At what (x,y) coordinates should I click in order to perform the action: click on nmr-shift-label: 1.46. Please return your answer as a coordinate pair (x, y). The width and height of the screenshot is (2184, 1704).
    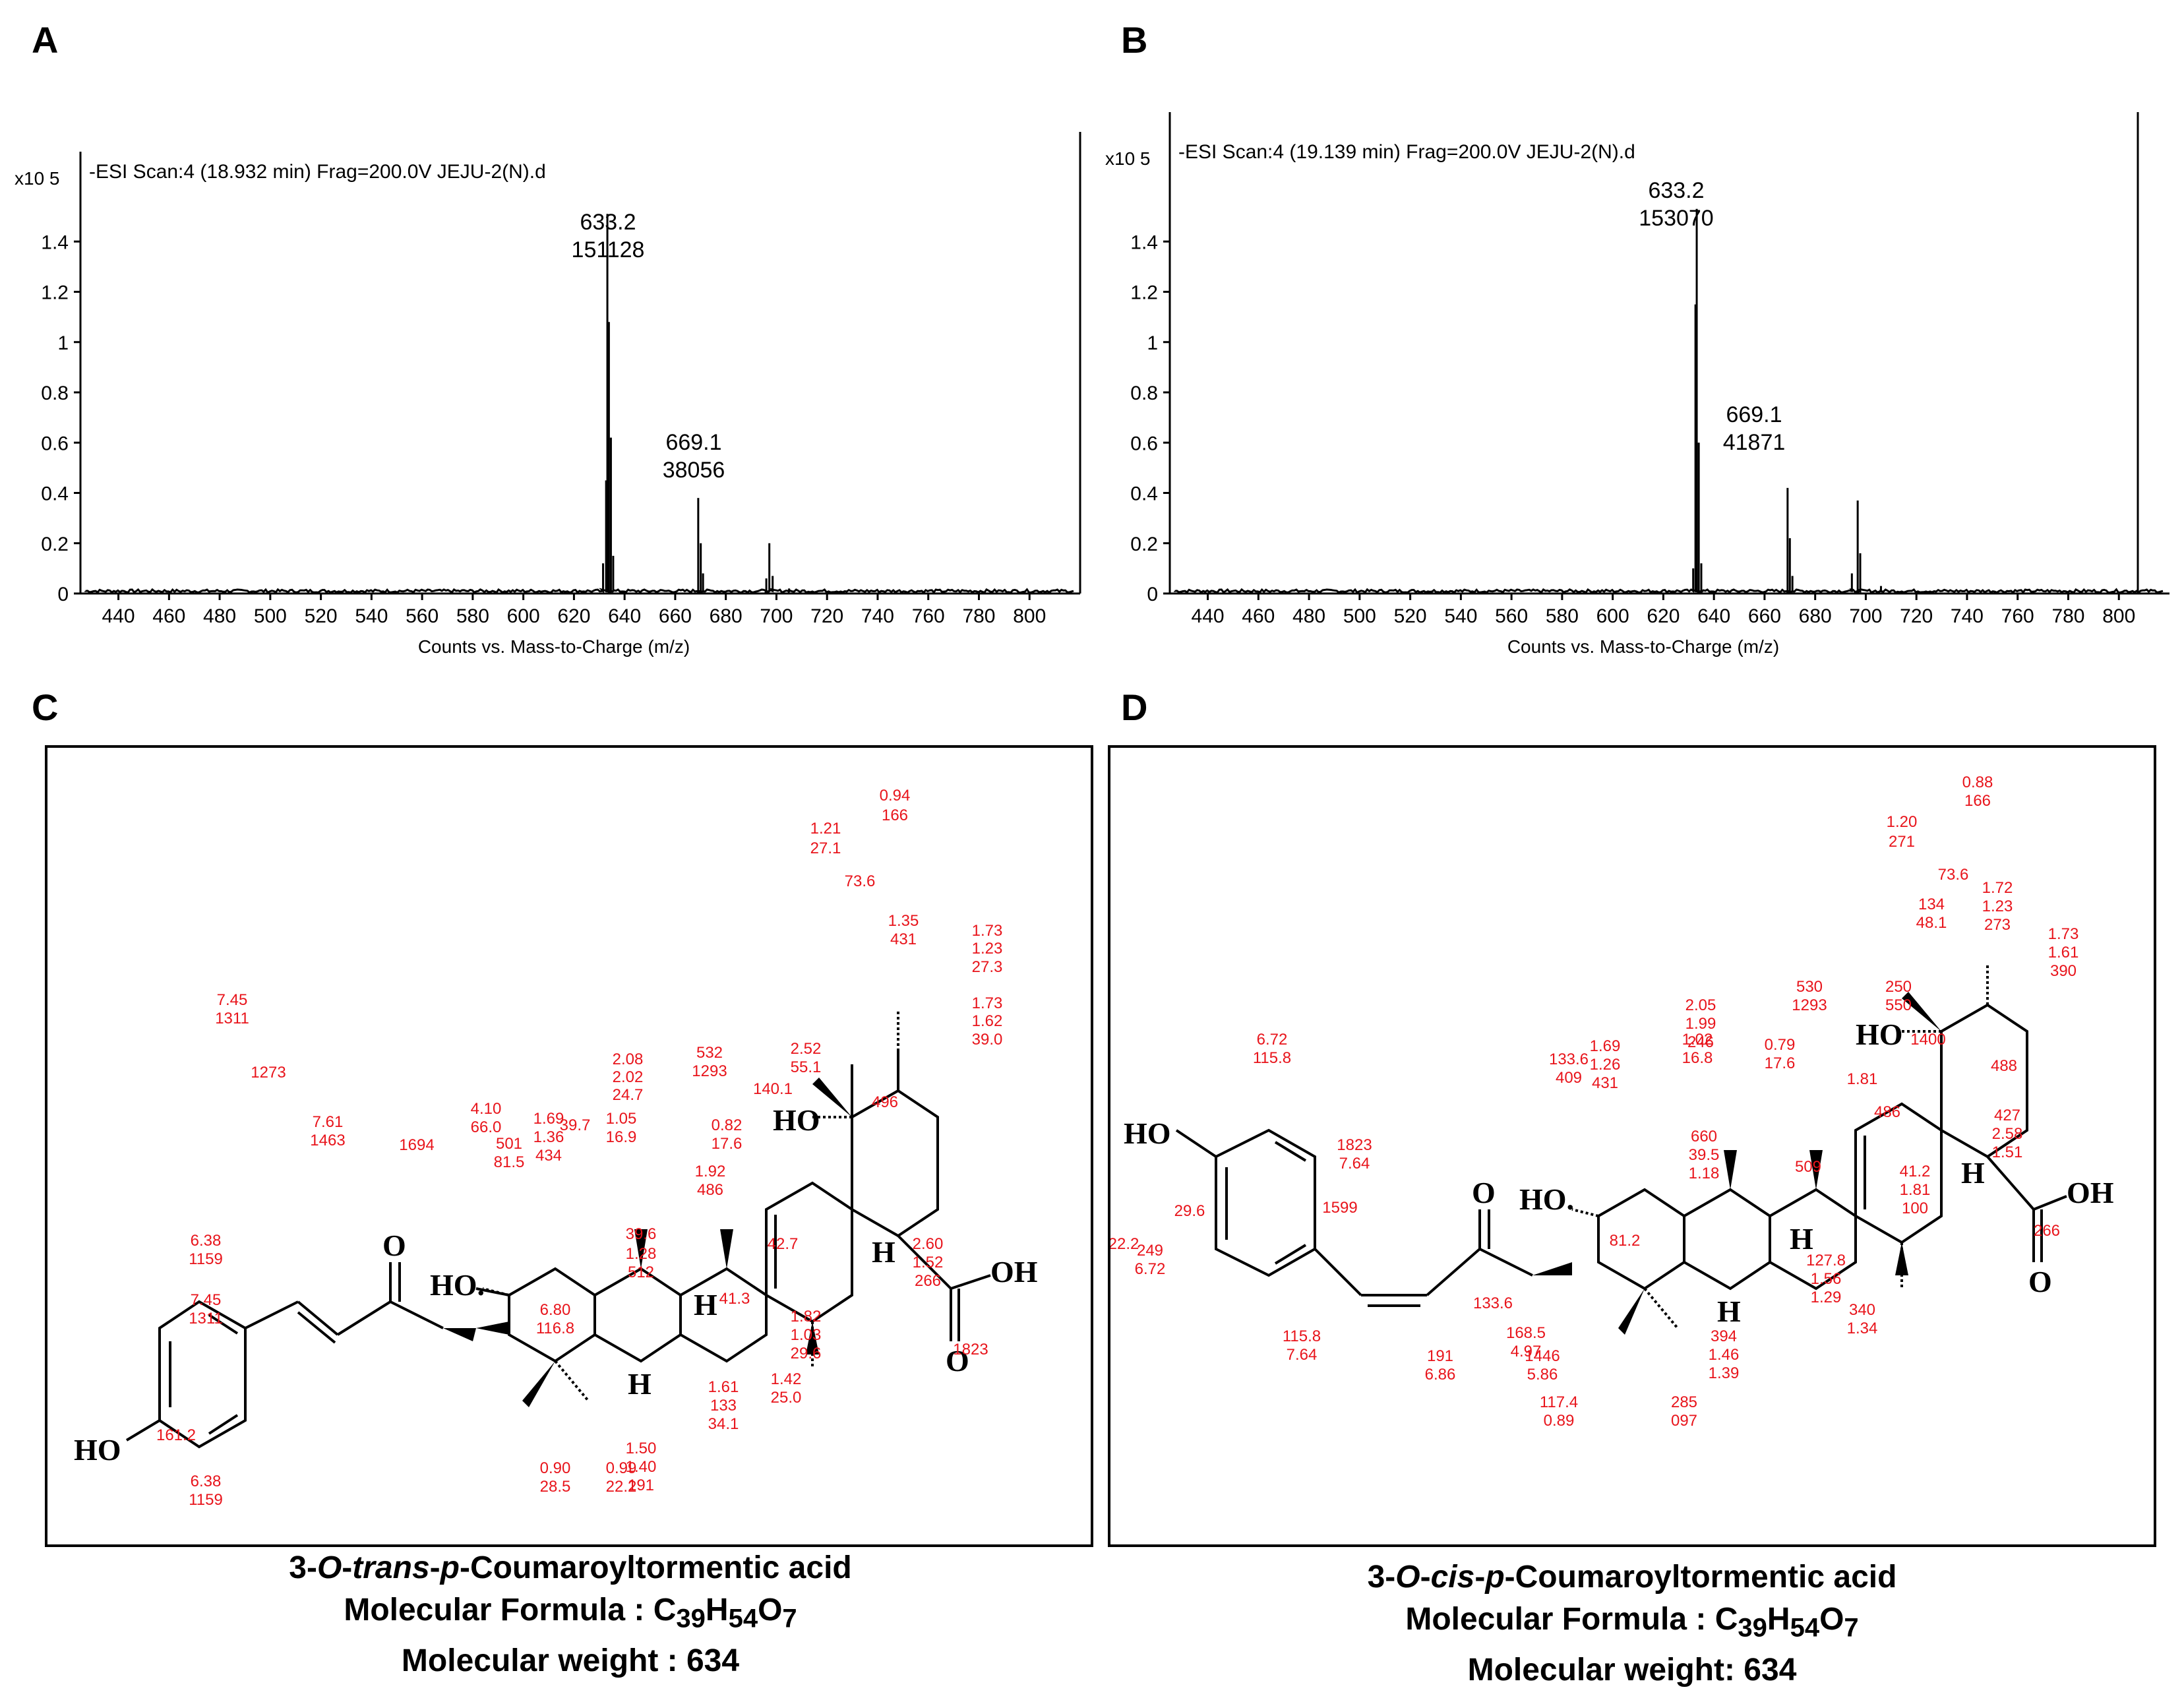
    Looking at the image, I should click on (1724, 1355).